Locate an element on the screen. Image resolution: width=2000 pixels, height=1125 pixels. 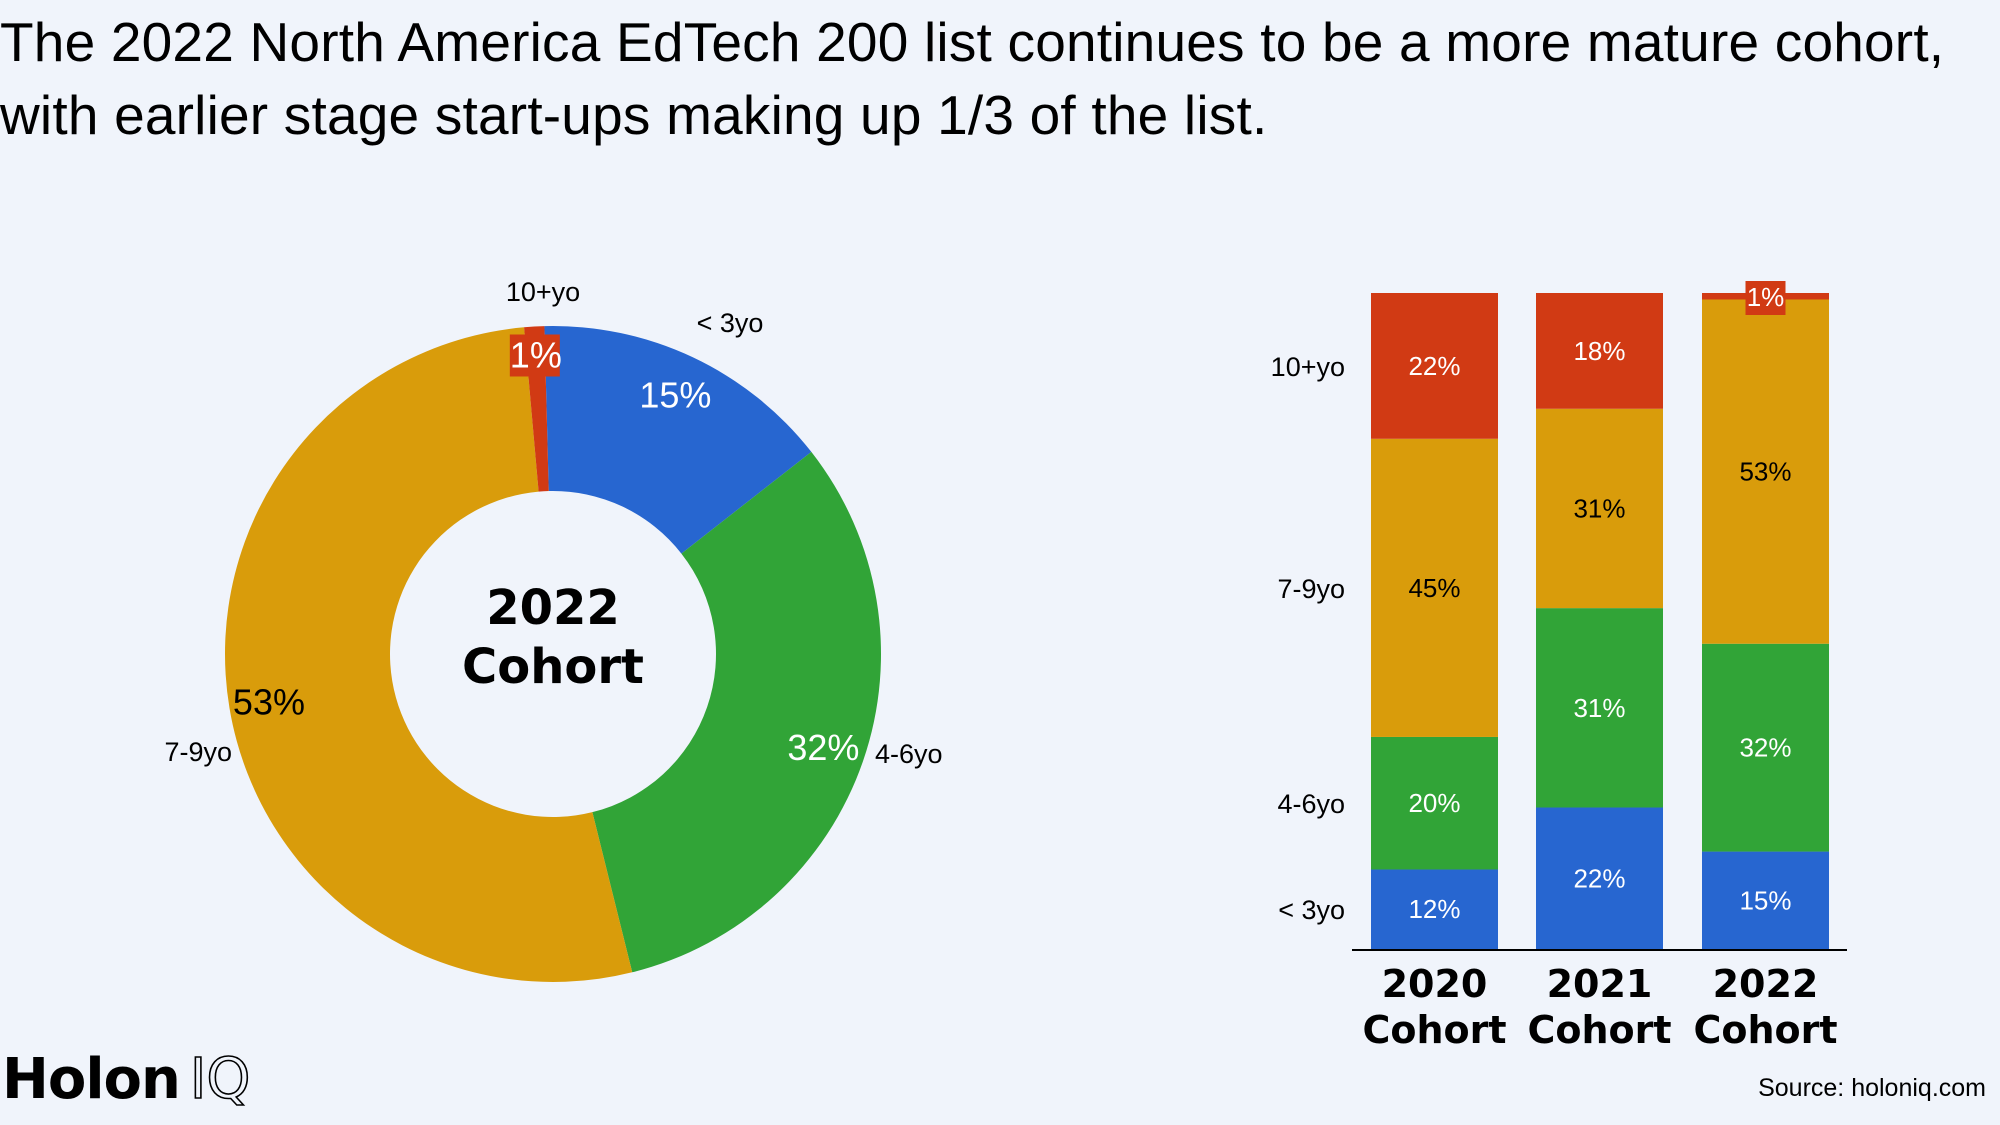
bar-segment-2021-3yo is located at coordinates (1599, 878).